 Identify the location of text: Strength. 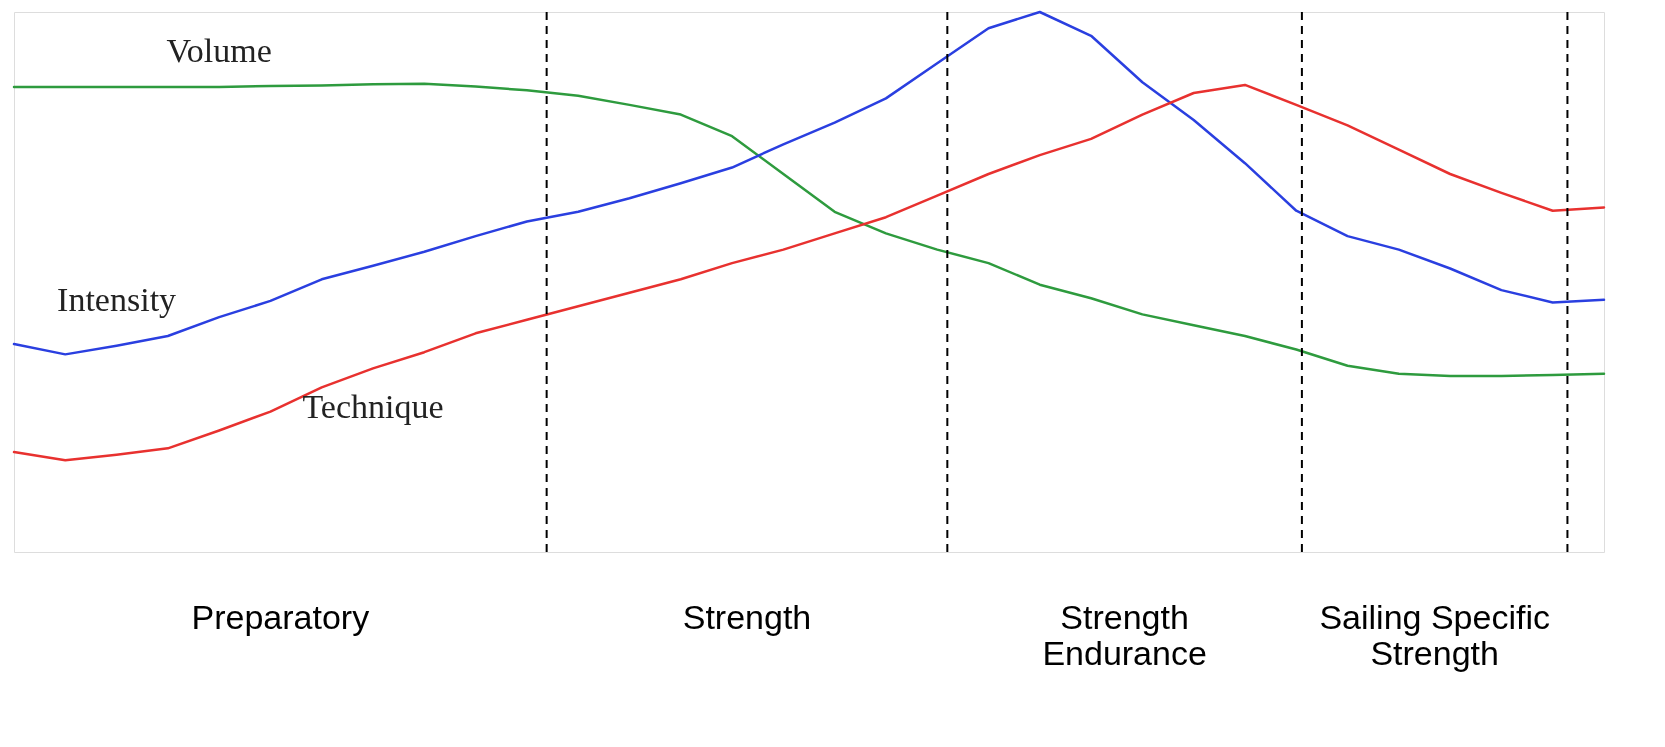
(747, 617).